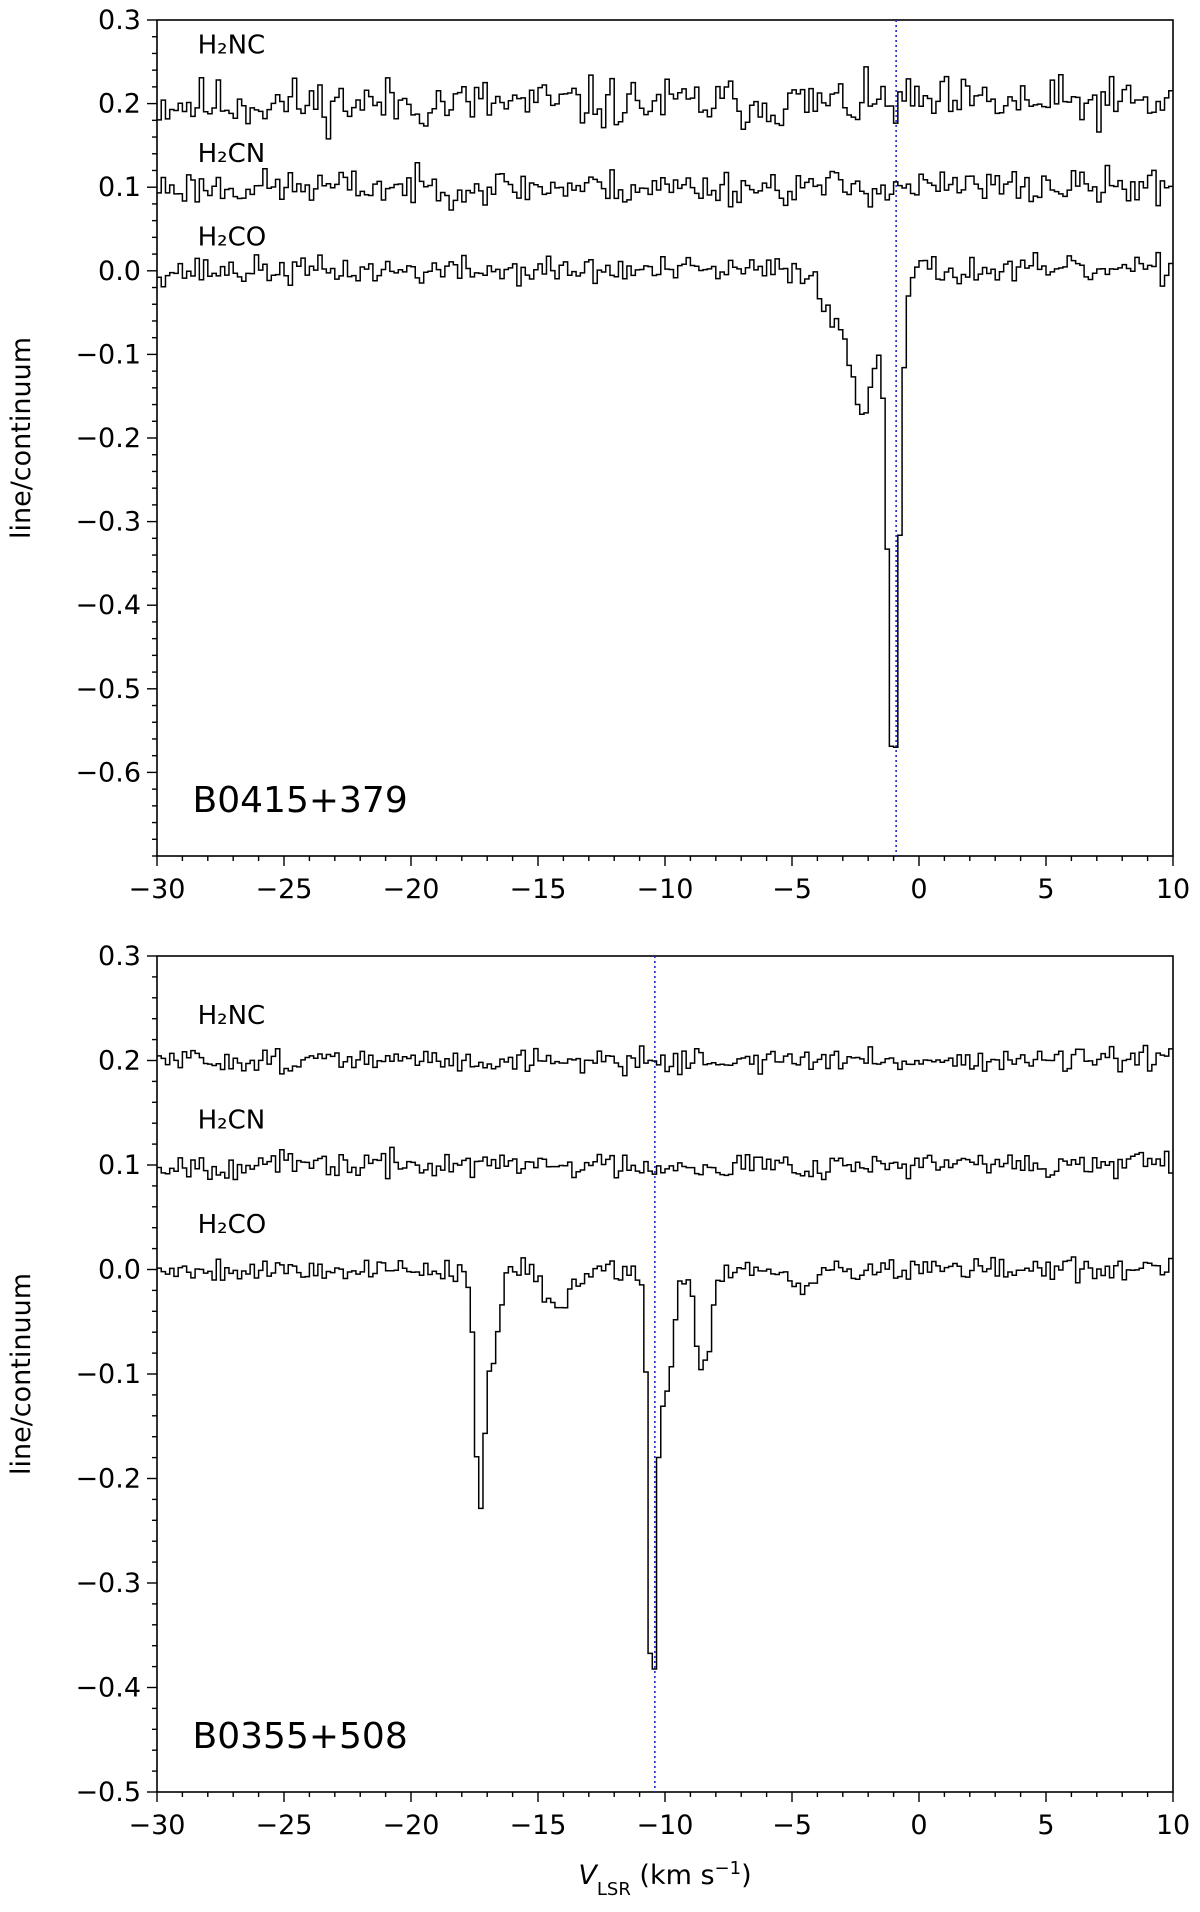  What do you see at coordinates (108, 772) in the screenshot?
I see `y-tick-label: −0.6` at bounding box center [108, 772].